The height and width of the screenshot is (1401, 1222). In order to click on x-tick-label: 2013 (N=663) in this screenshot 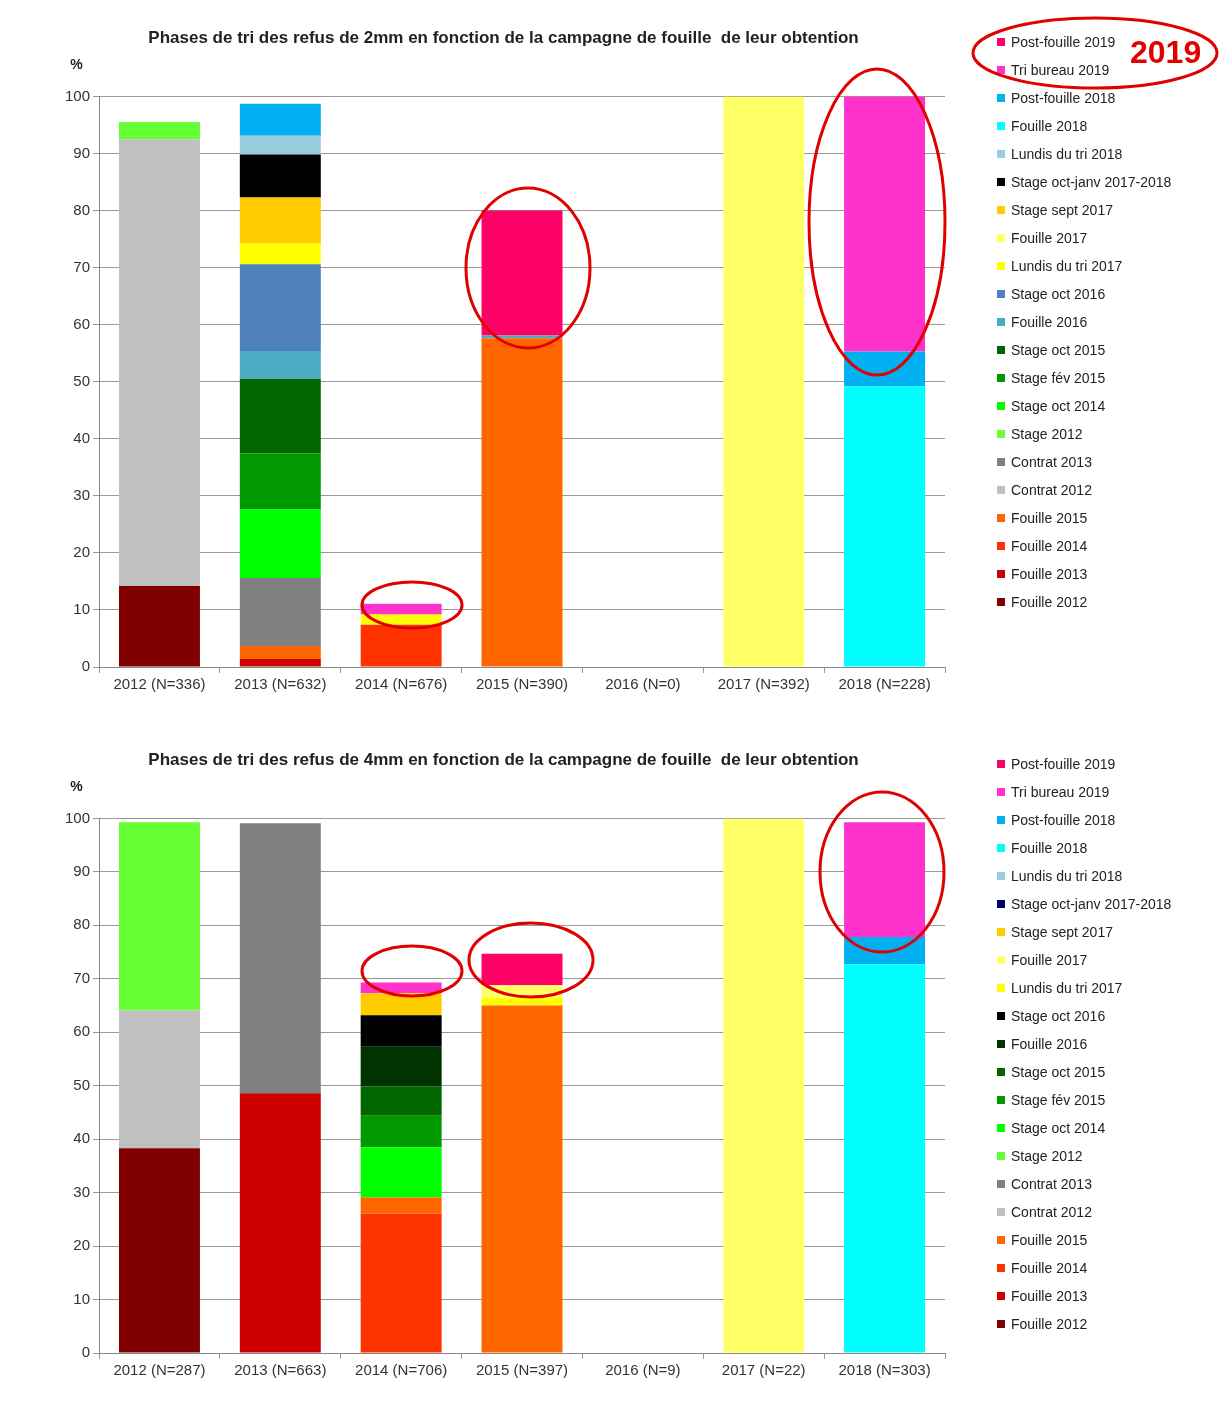, I will do `click(280, 1370)`.